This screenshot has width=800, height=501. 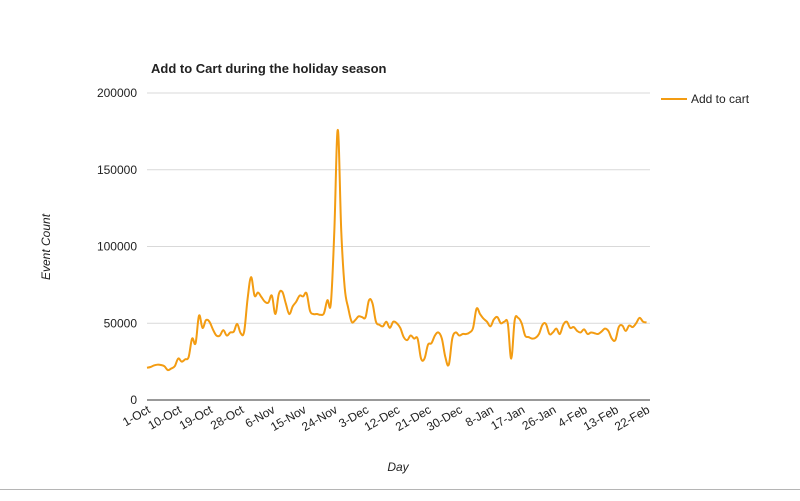 I want to click on y-tick-label: 0, so click(x=133, y=400).